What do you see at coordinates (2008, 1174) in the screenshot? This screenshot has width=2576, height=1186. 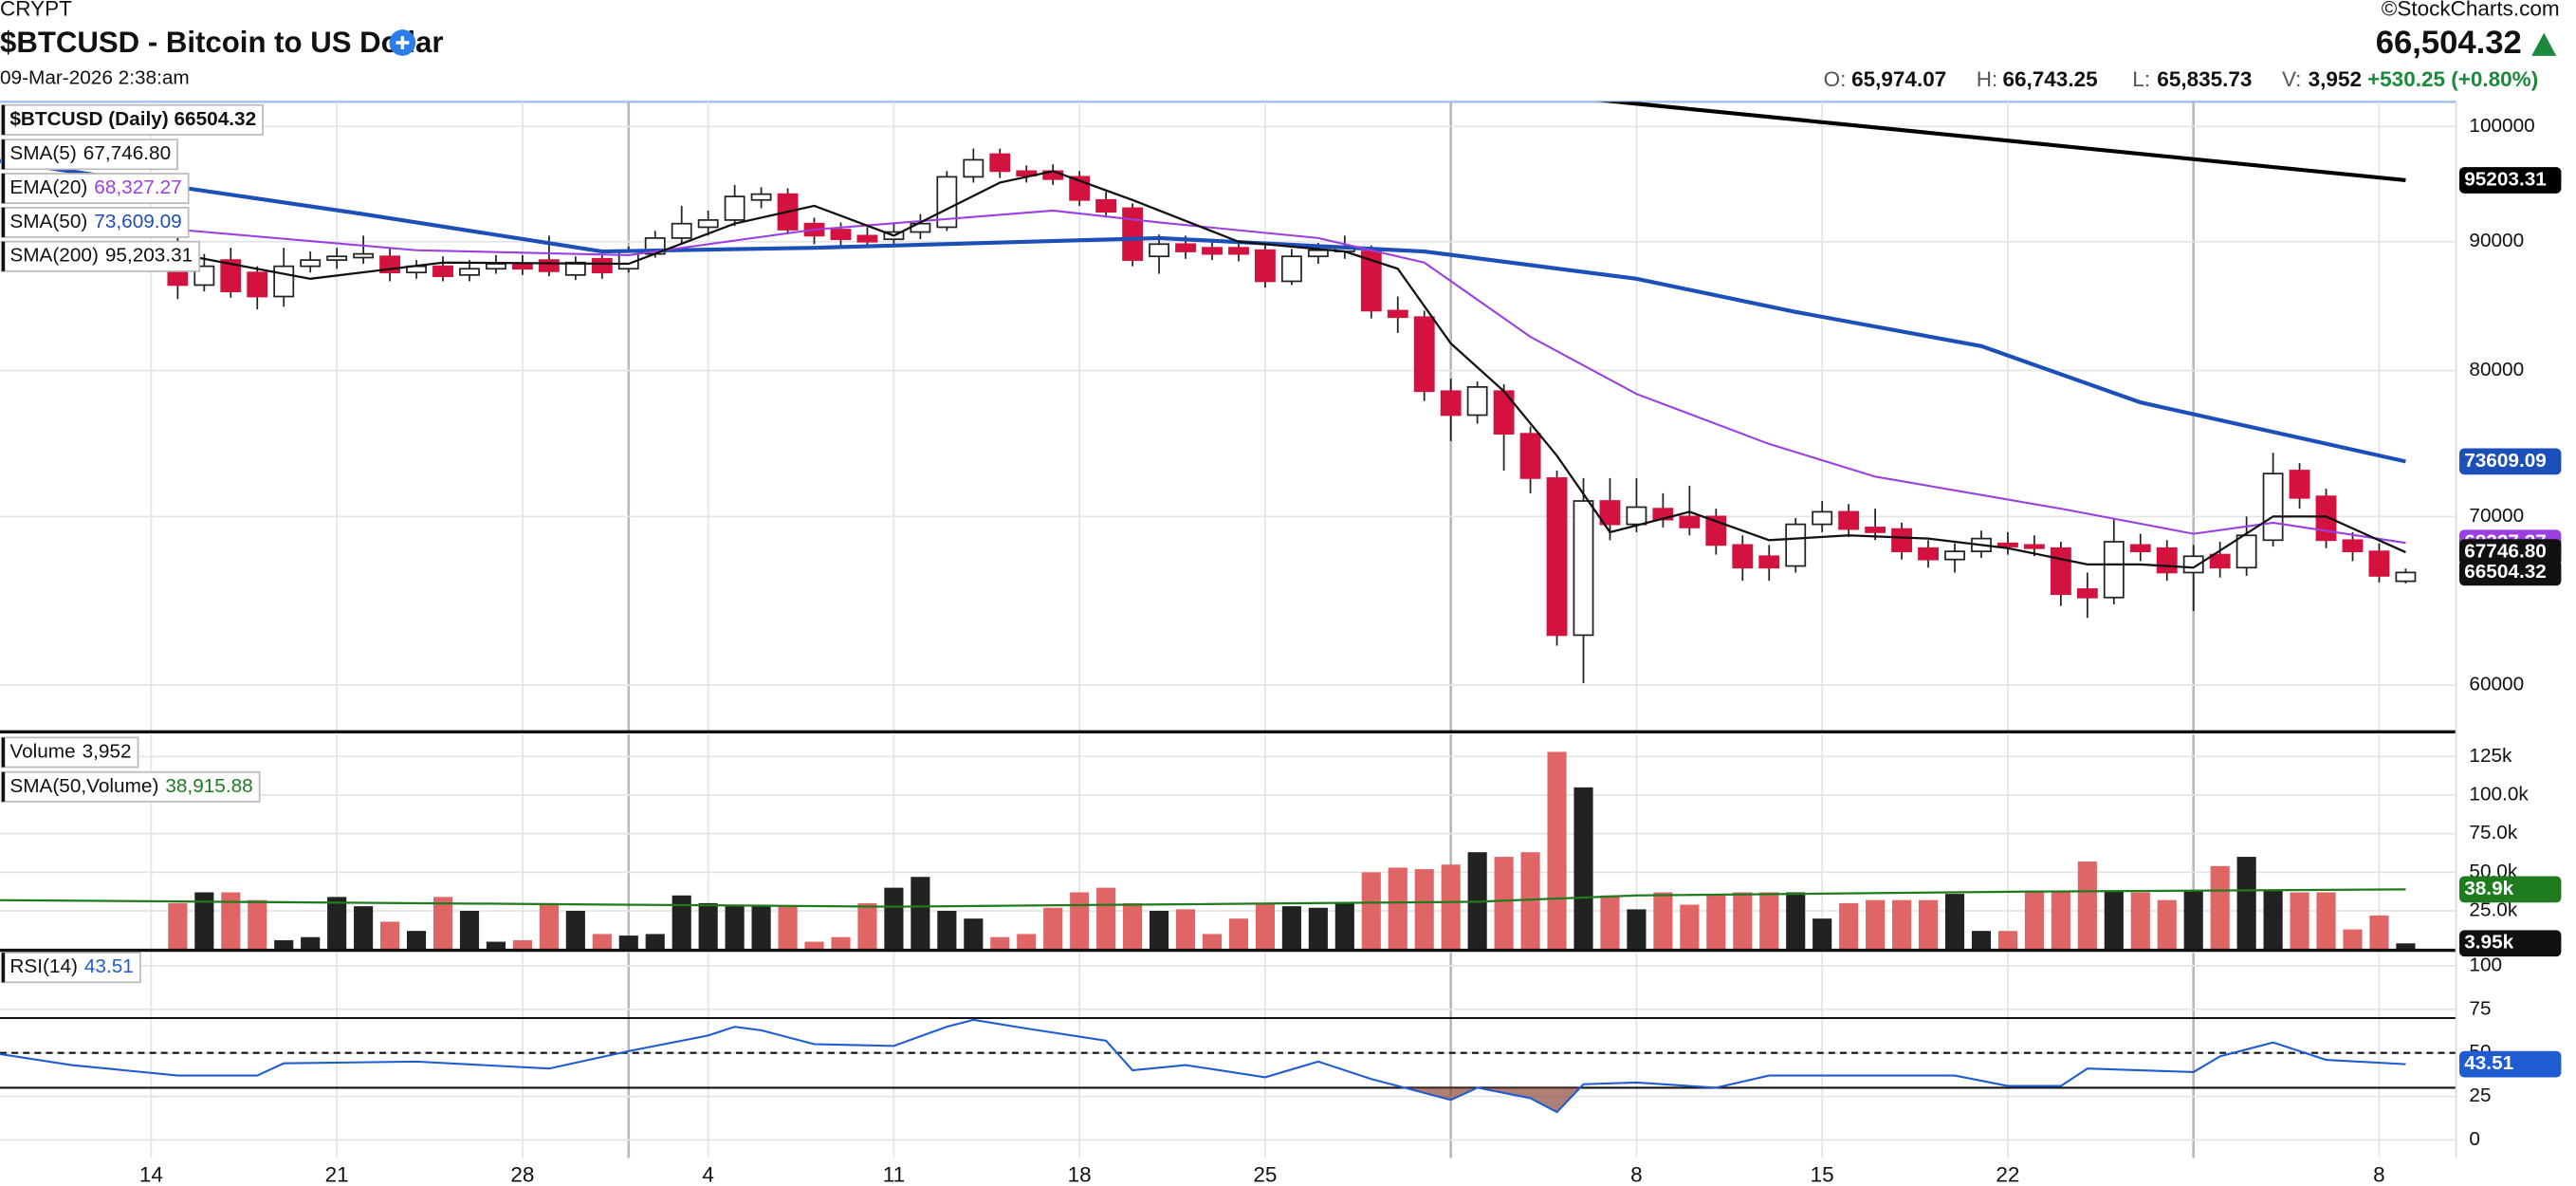 I see `x-tick-label: 22` at bounding box center [2008, 1174].